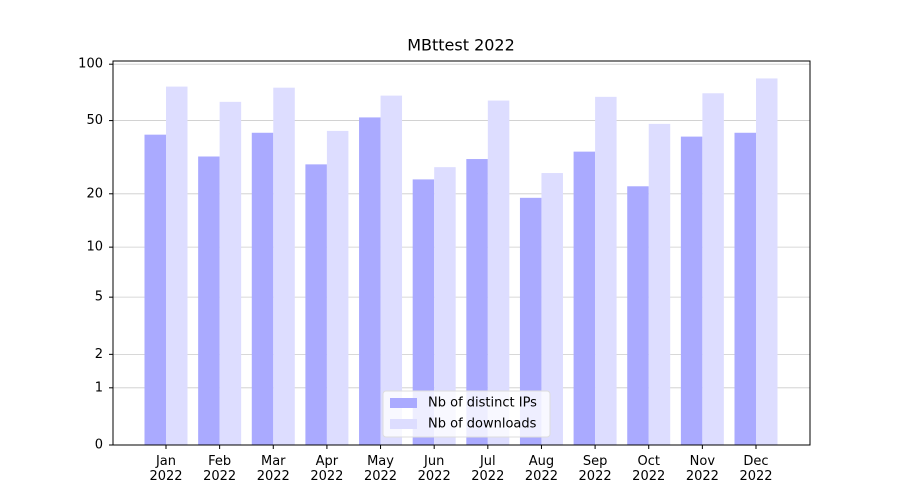  I want to click on x-tick-label: Dec 2022, so click(756, 469).